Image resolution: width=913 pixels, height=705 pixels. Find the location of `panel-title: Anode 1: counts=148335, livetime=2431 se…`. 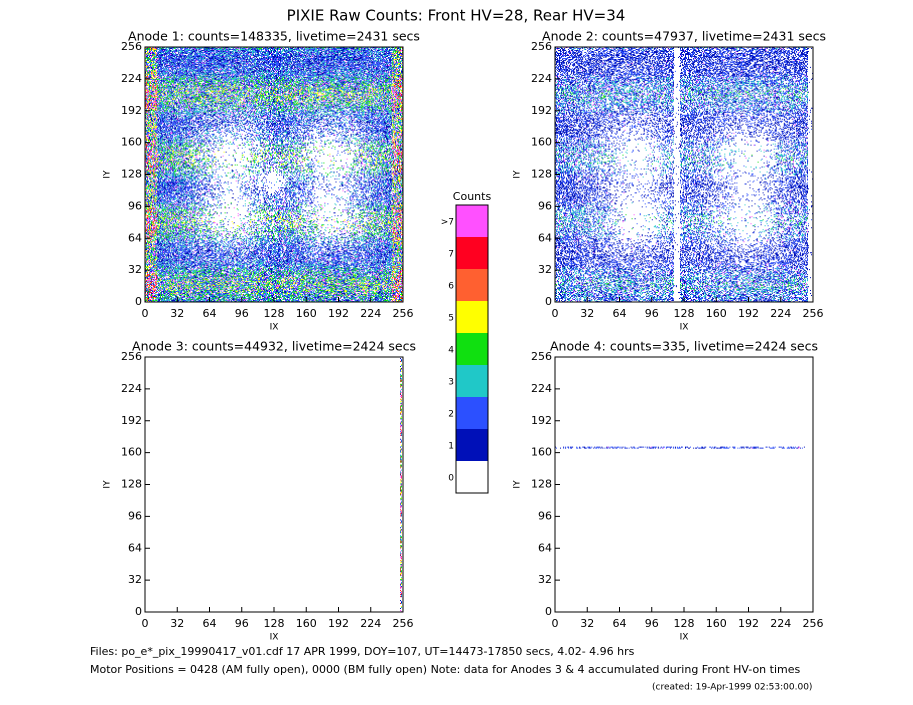

panel-title: Anode 1: counts=148335, livetime=2431 se… is located at coordinates (274, 36).